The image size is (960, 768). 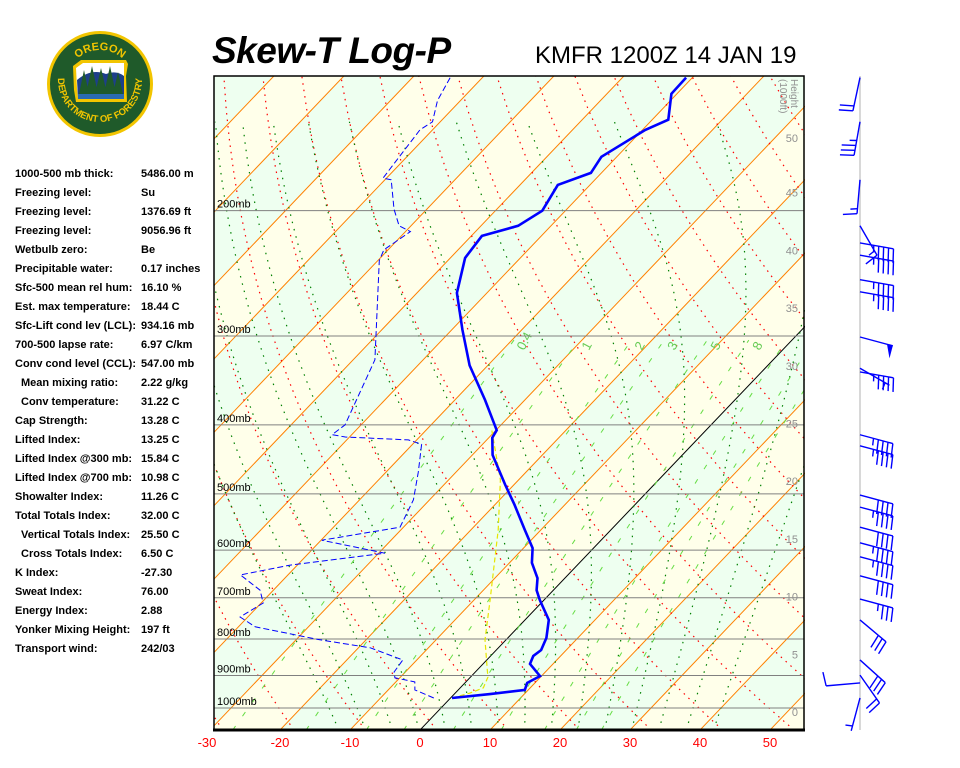 I want to click on stat-row: Wetbulb zero: Be, so click(x=114, y=253).